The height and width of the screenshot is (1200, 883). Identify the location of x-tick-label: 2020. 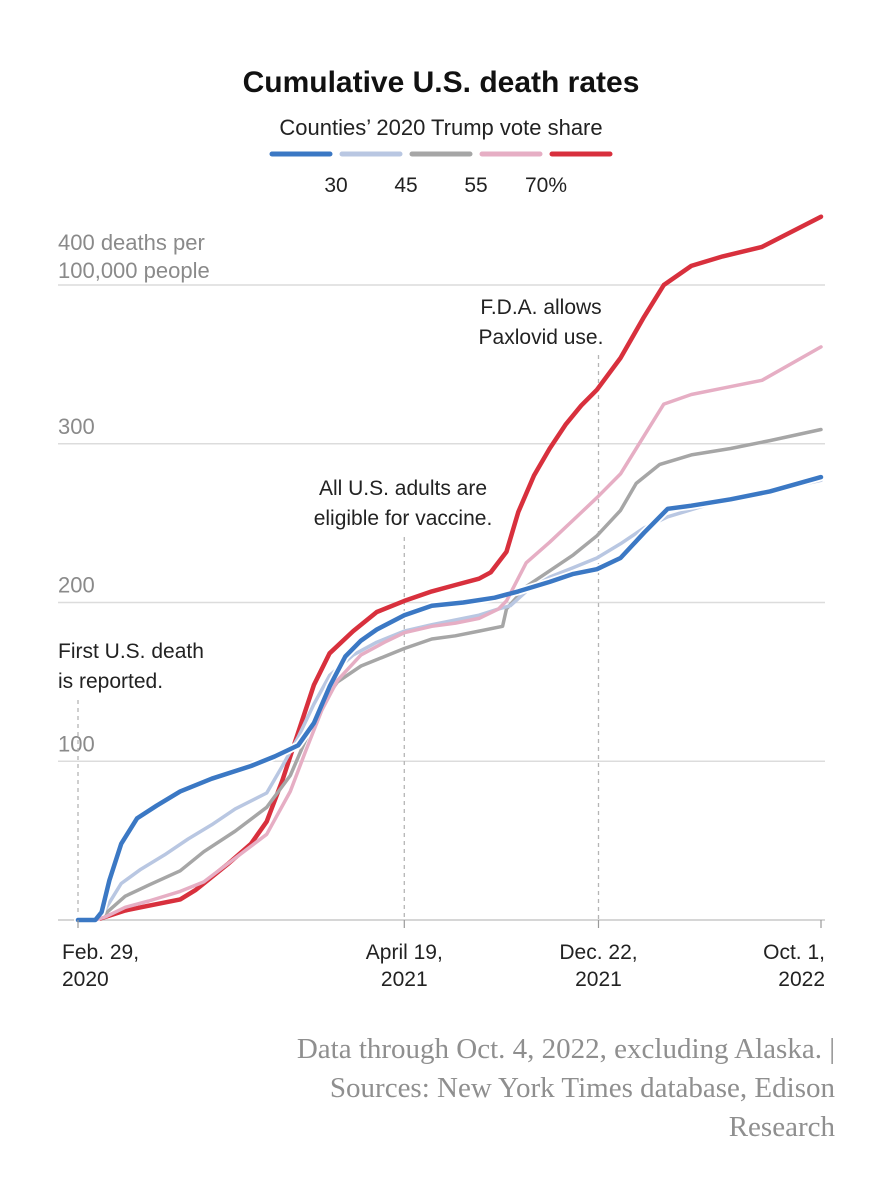
(85, 979).